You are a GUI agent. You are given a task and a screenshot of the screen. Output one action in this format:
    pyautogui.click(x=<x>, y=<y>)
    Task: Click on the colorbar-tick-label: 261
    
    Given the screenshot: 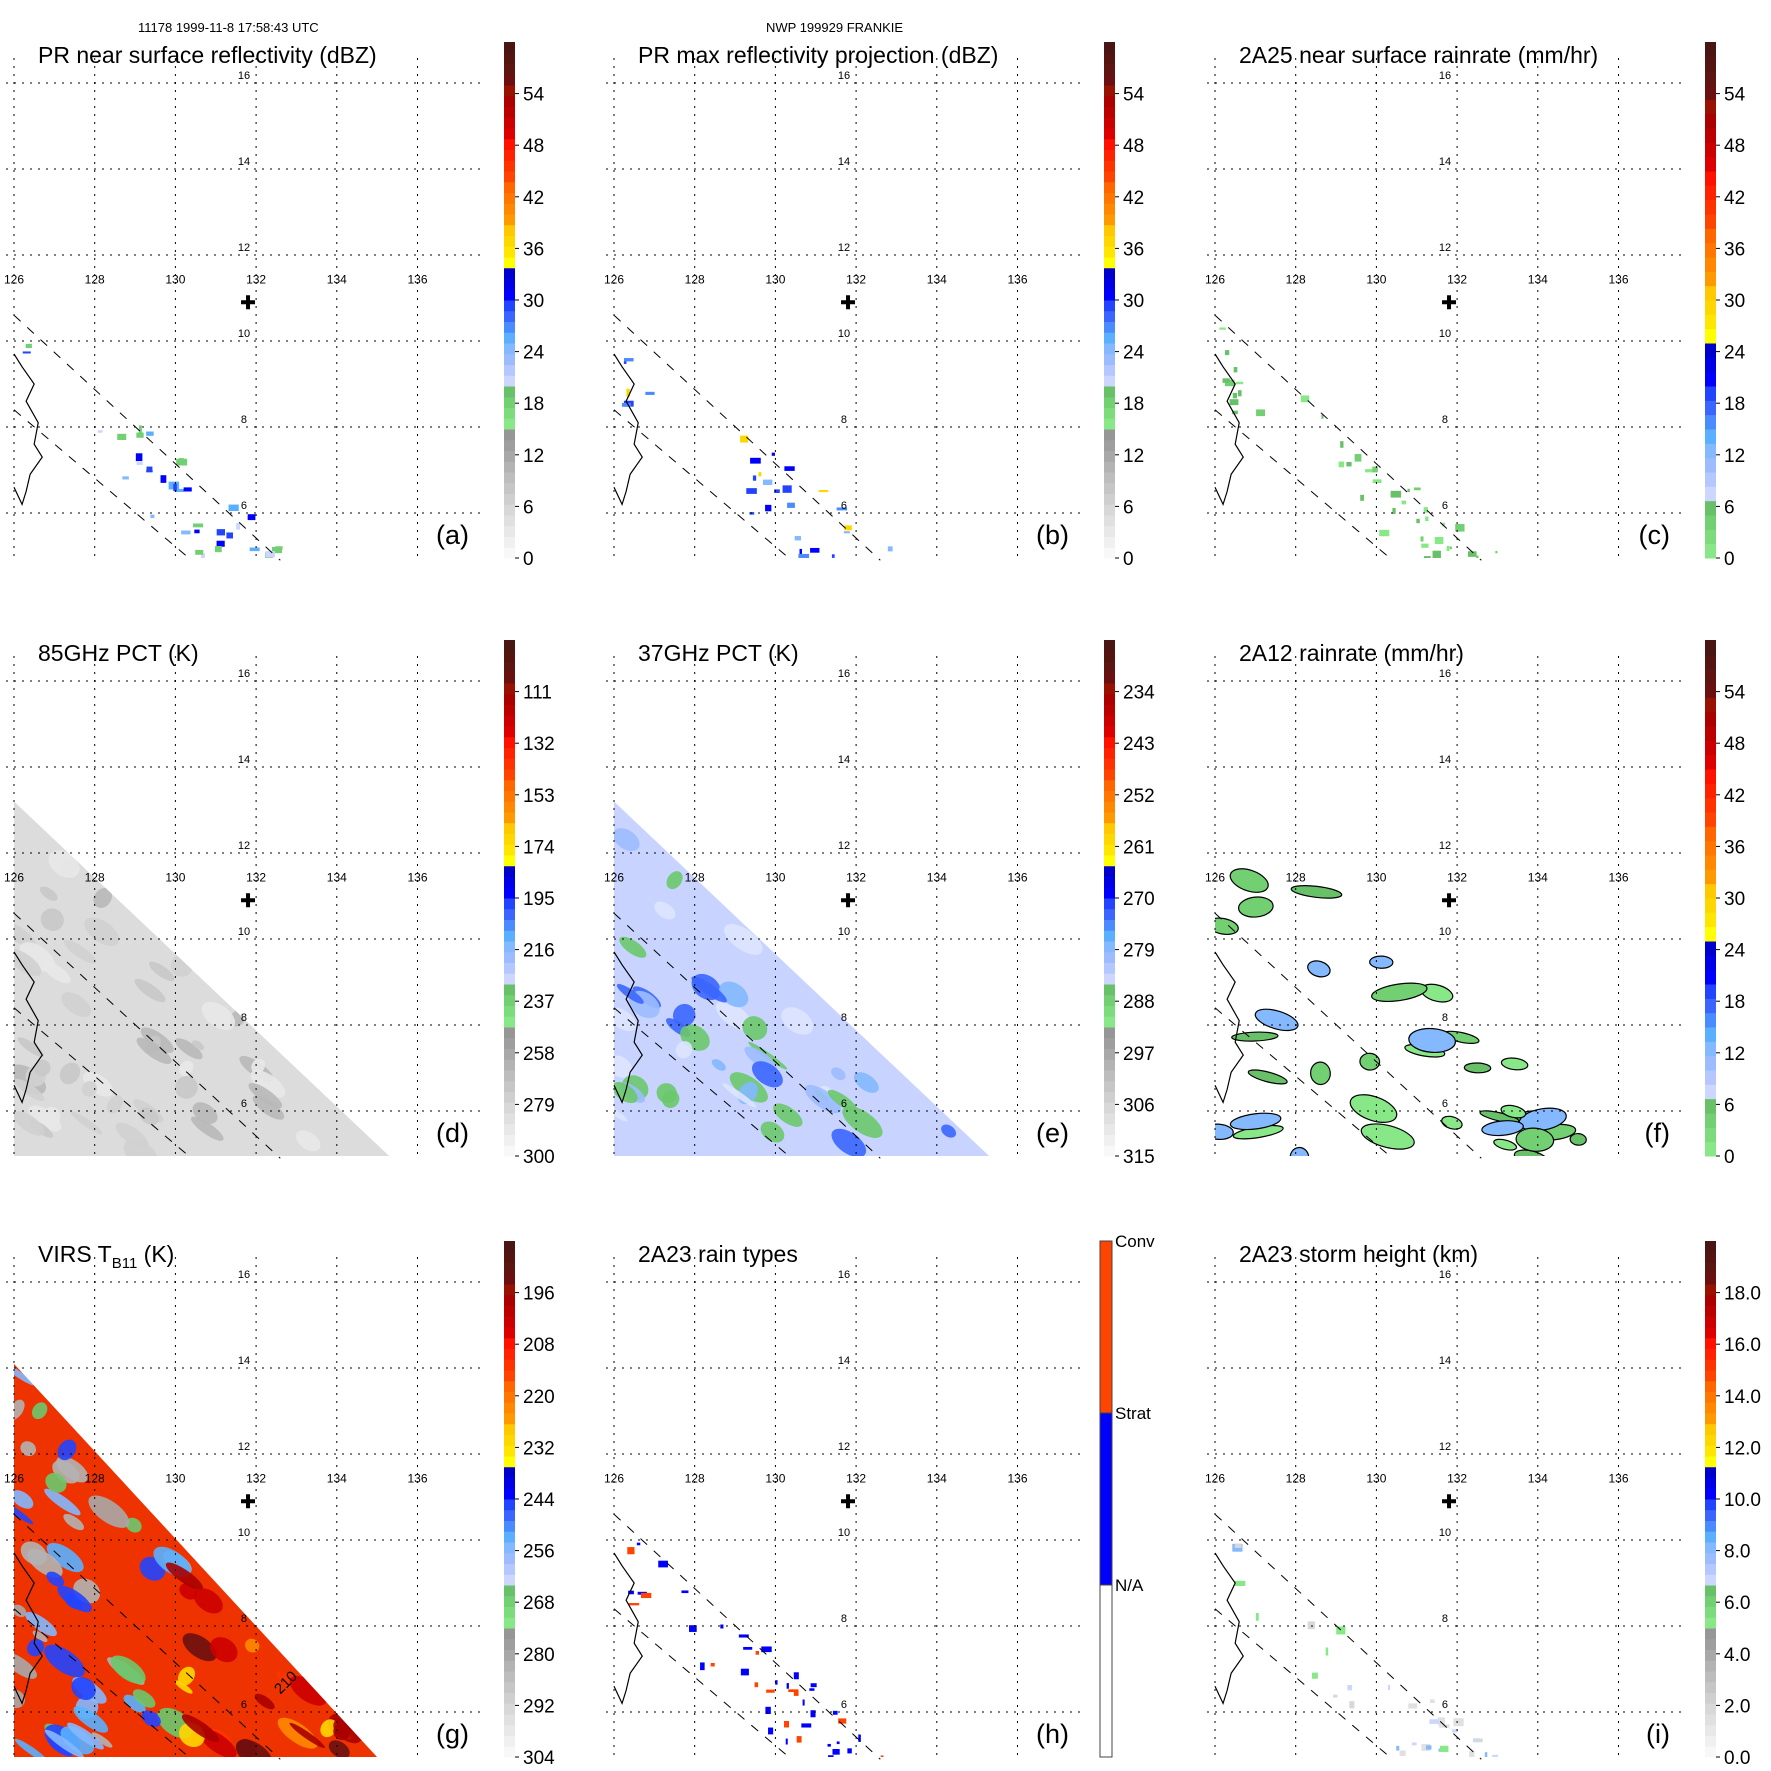 What is the action you would take?
    pyautogui.click(x=1139, y=847)
    